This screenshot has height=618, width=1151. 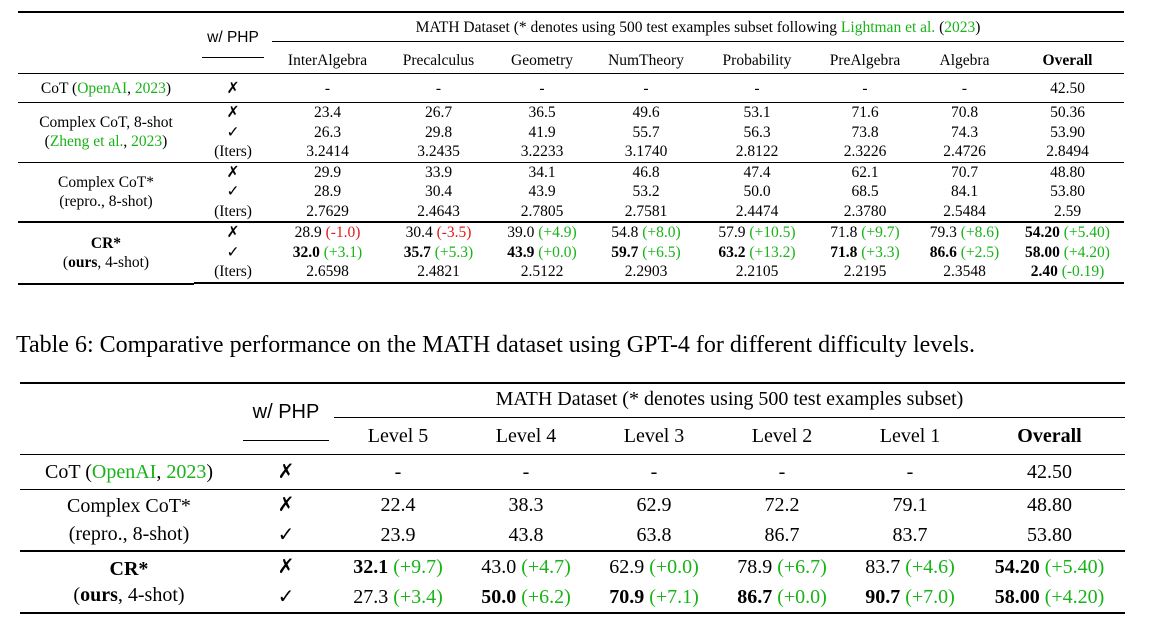 I want to click on cell-delta: (+4.6), so click(x=930, y=567).